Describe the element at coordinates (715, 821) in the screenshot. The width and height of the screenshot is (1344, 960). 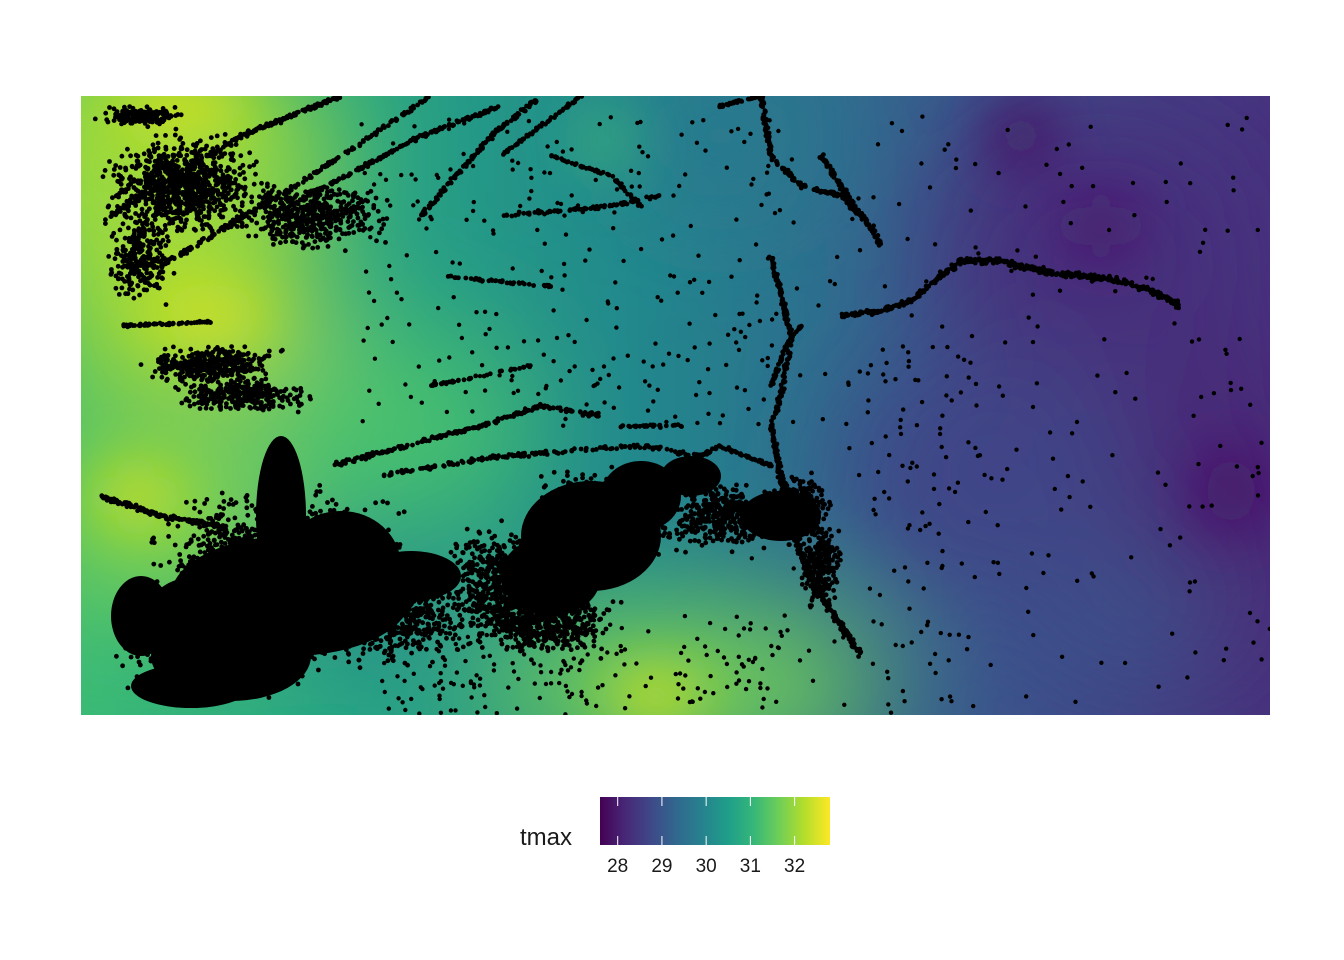
I see `legend-colorbar` at that location.